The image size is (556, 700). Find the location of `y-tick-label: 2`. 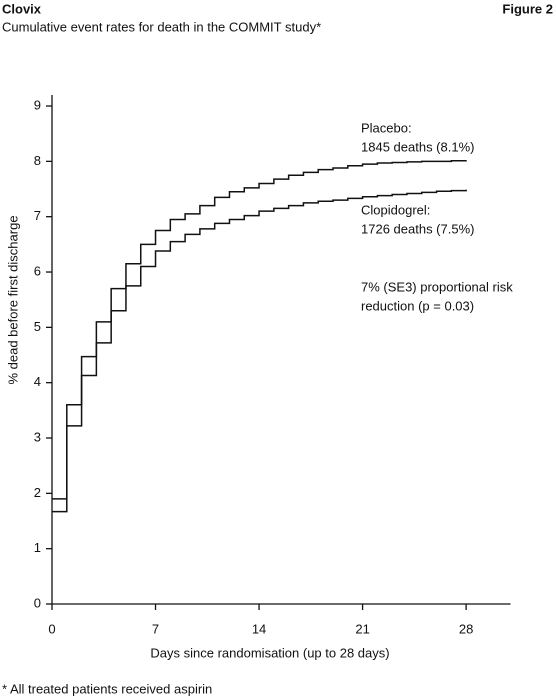

y-tick-label: 2 is located at coordinates (37, 492).